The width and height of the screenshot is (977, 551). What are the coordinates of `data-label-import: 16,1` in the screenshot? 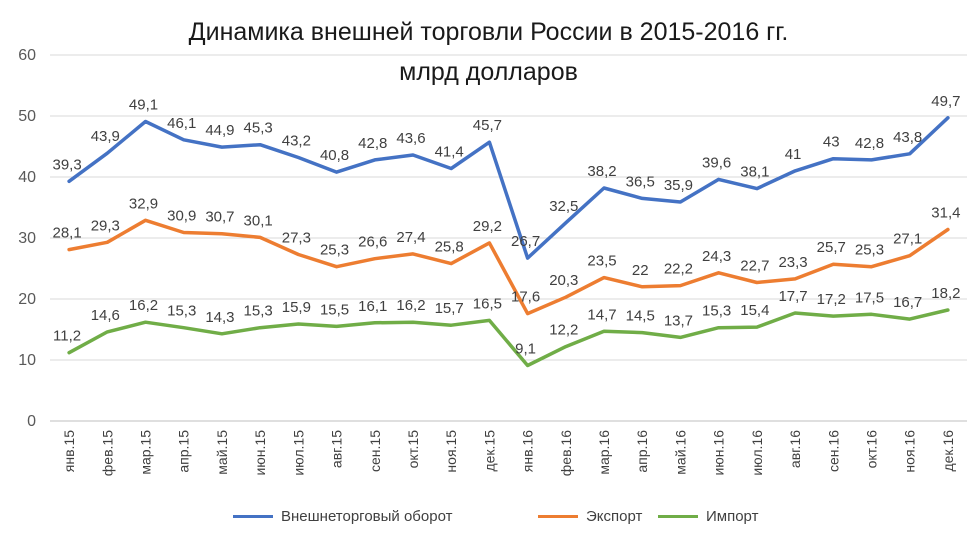 It's located at (372, 306).